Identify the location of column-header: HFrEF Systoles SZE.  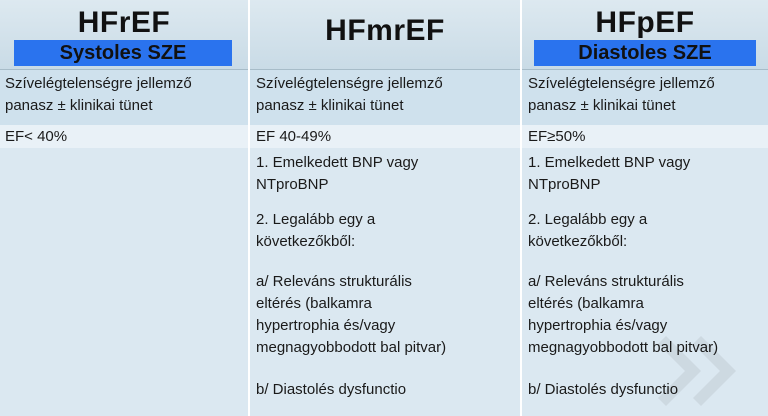
(124, 35).